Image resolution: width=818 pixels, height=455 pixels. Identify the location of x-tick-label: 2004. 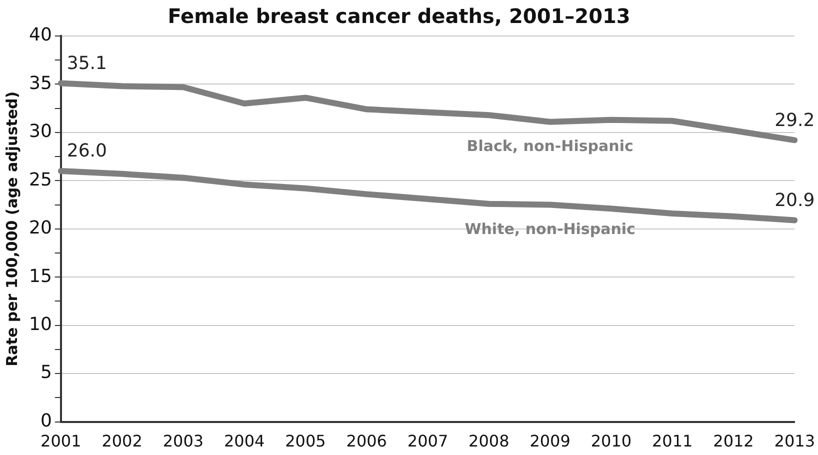
(244, 441).